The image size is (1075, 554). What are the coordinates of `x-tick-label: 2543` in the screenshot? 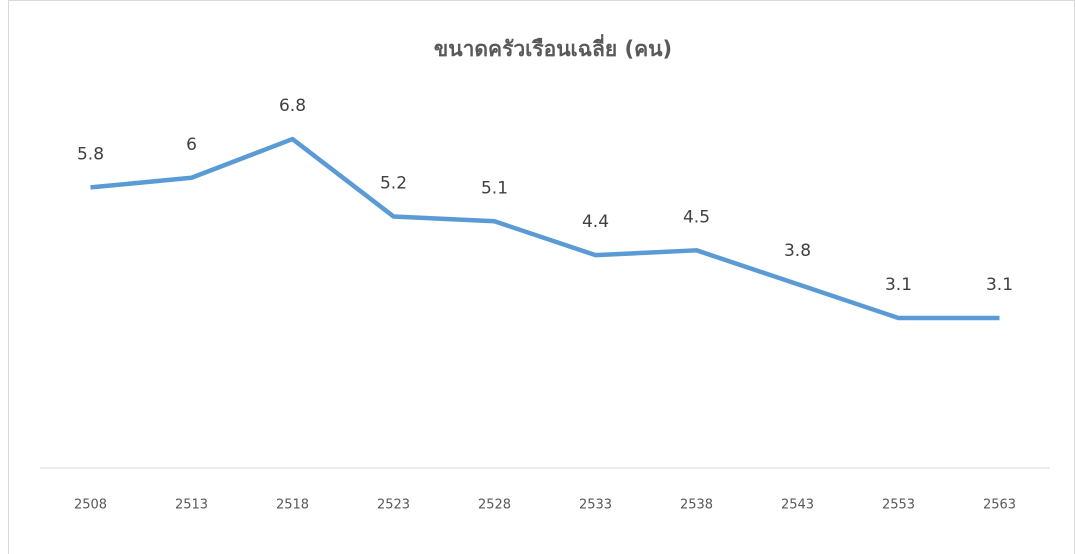 It's located at (797, 505).